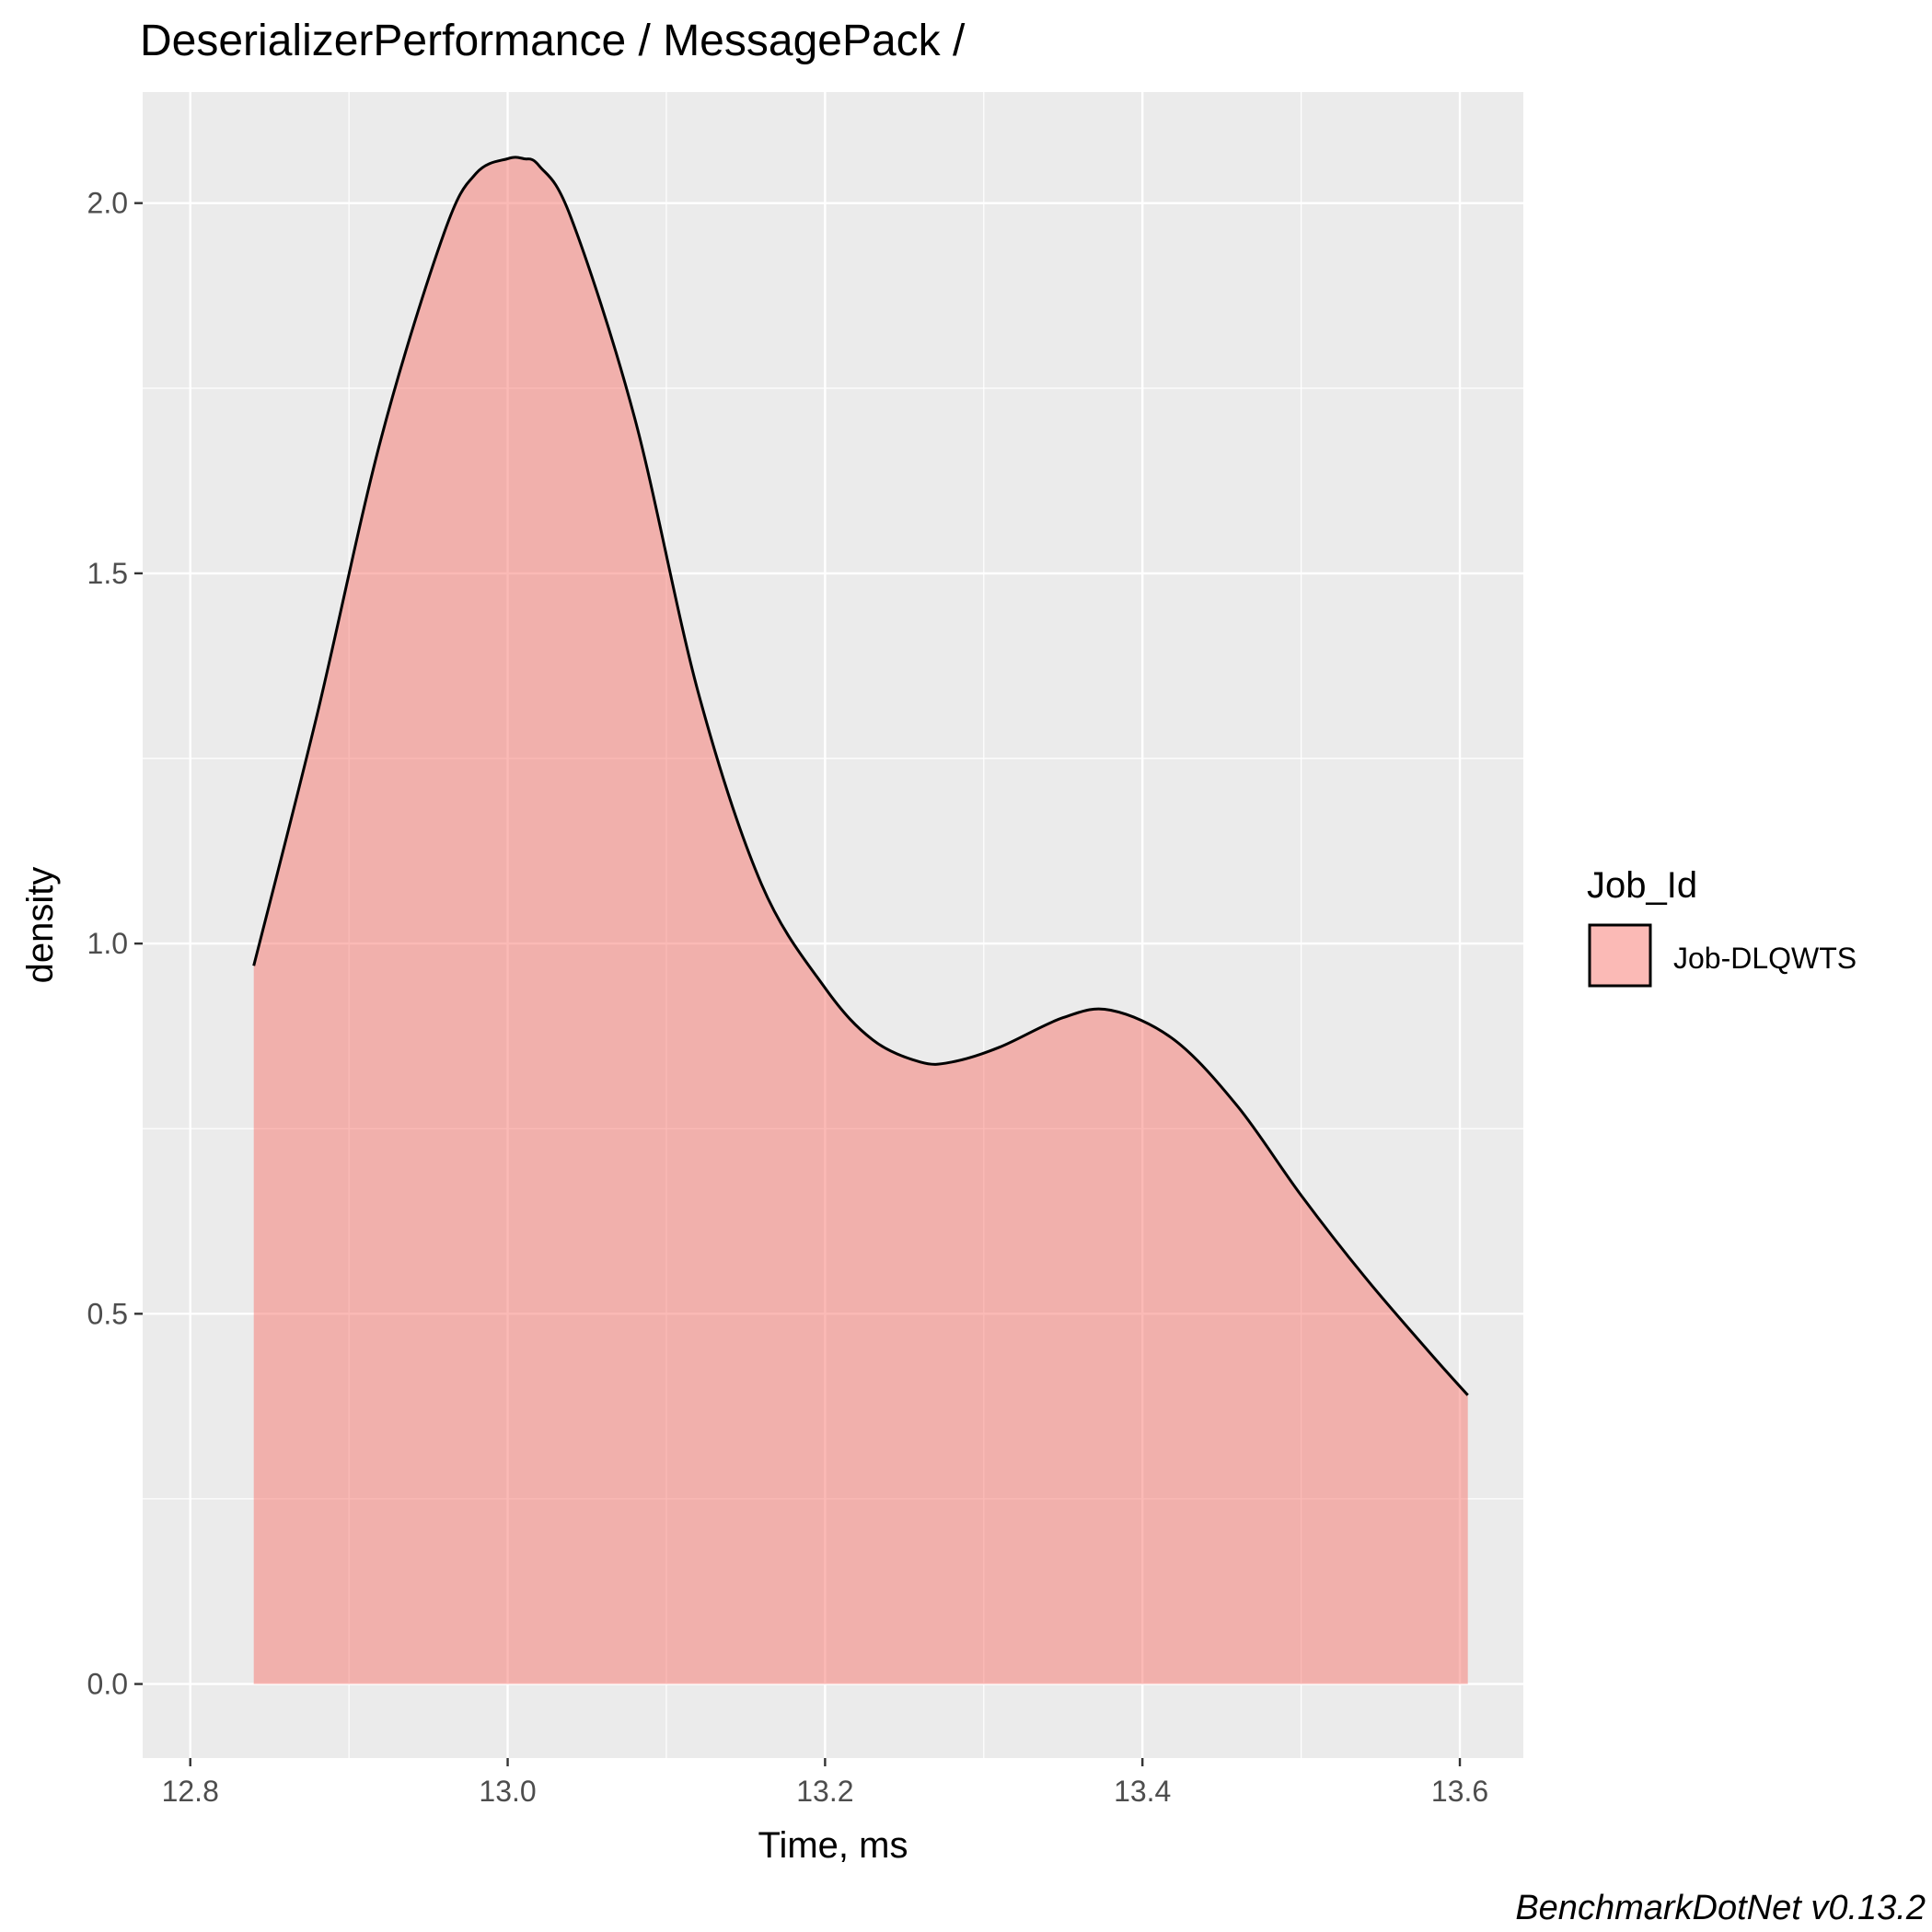  Describe the element at coordinates (1765, 958) in the screenshot. I see `legend-label-job-dlqwts: Job-DLQWTS` at that location.